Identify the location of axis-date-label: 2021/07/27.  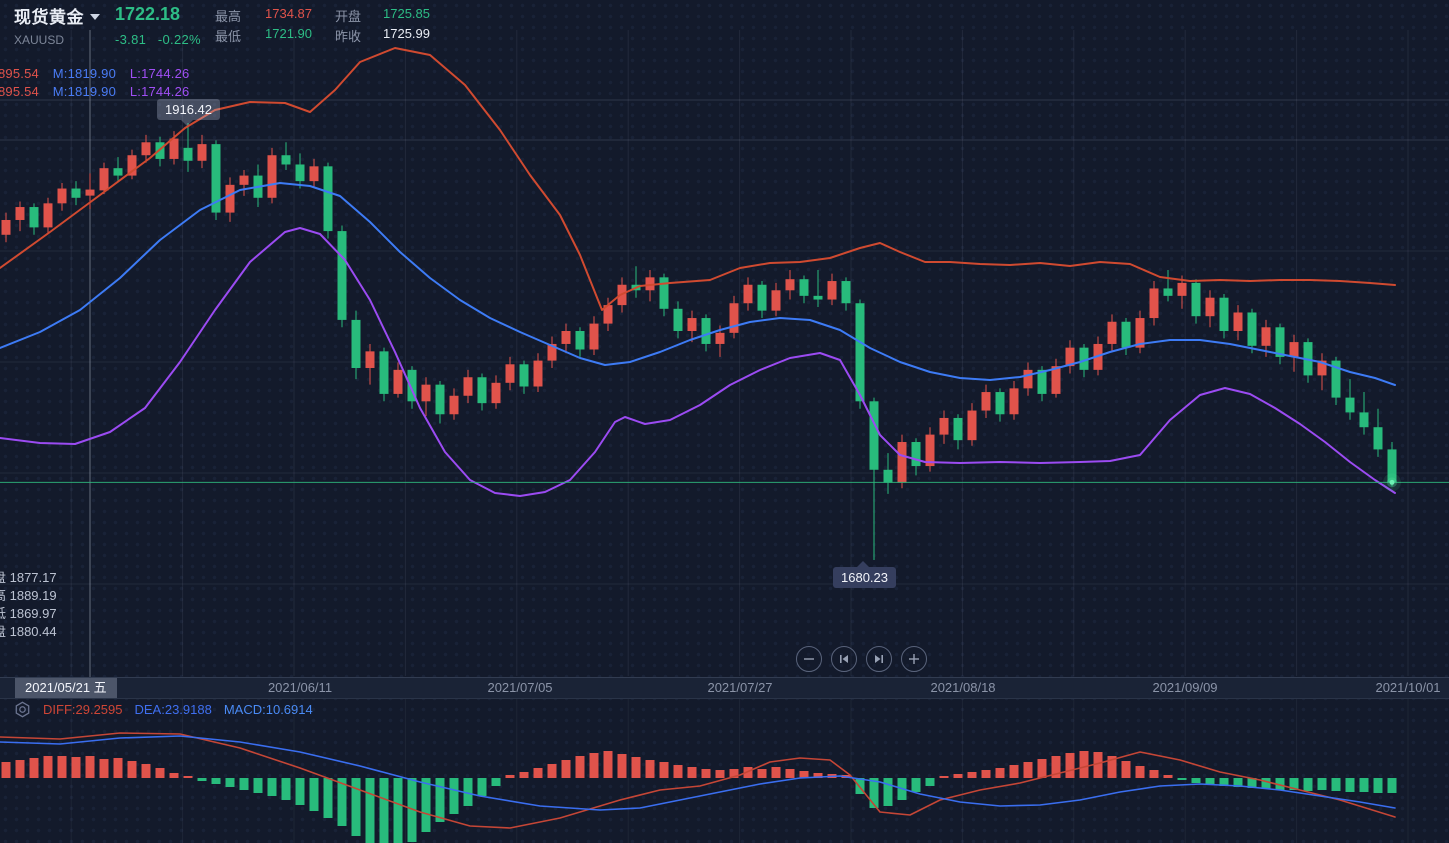
(740, 687).